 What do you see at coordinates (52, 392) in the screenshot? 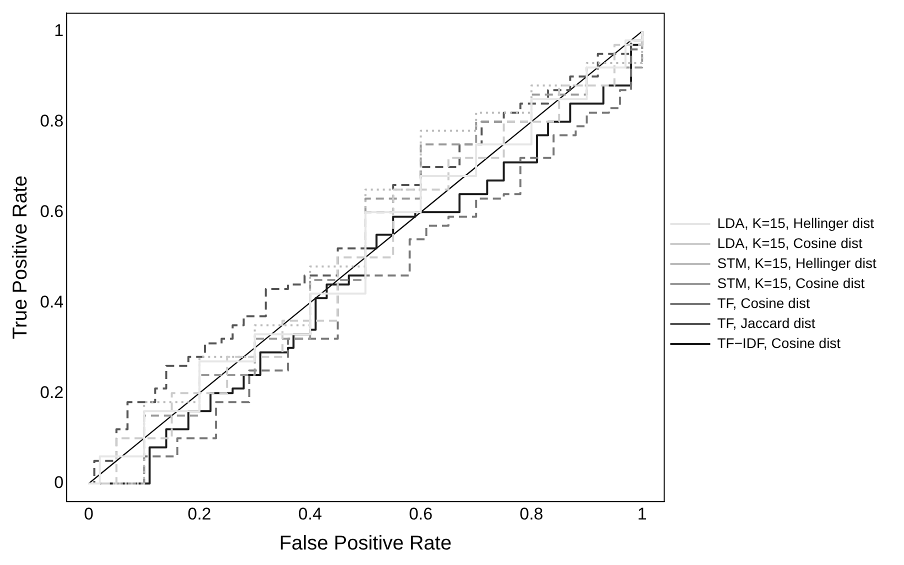
I see `y-tick-label: 0.2` at bounding box center [52, 392].